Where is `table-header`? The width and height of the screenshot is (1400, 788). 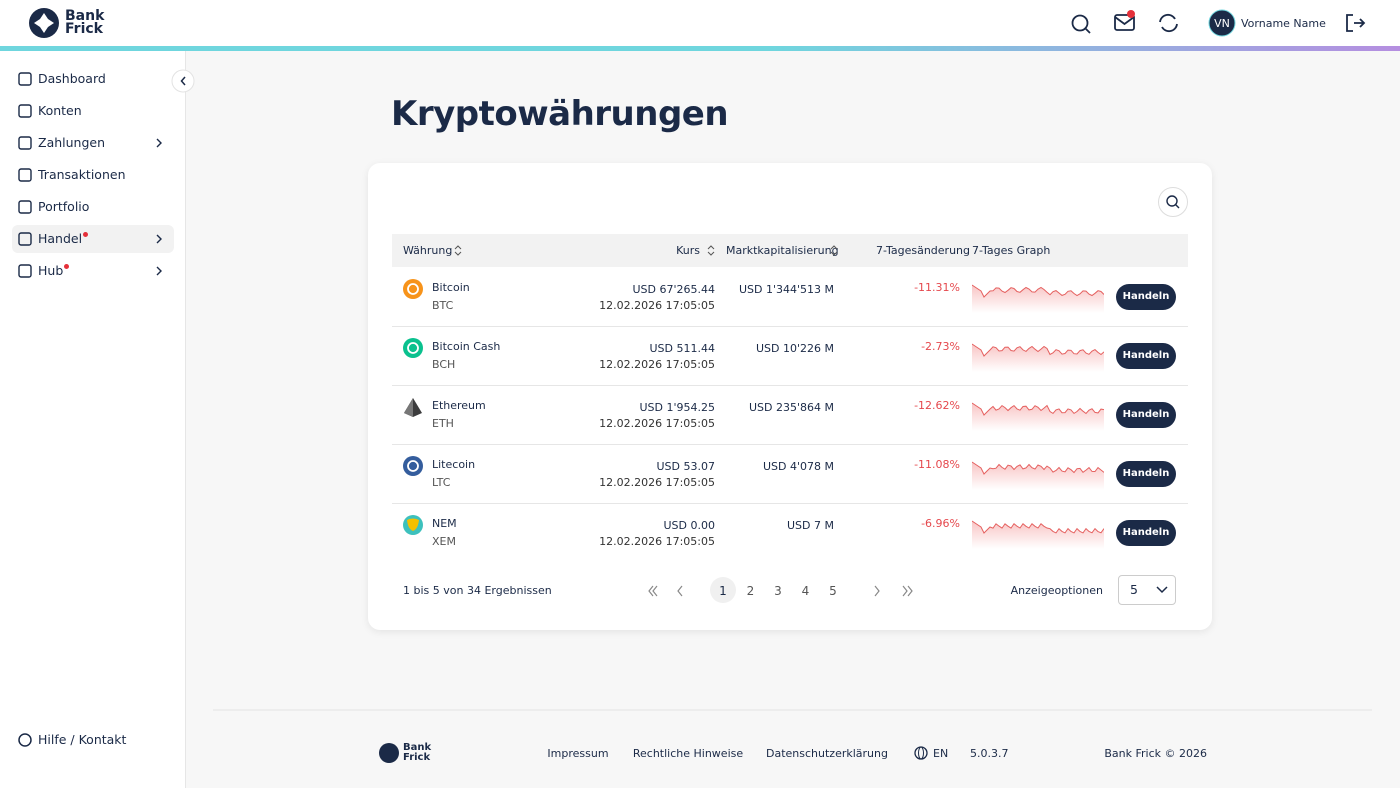
table-header is located at coordinates (790, 250).